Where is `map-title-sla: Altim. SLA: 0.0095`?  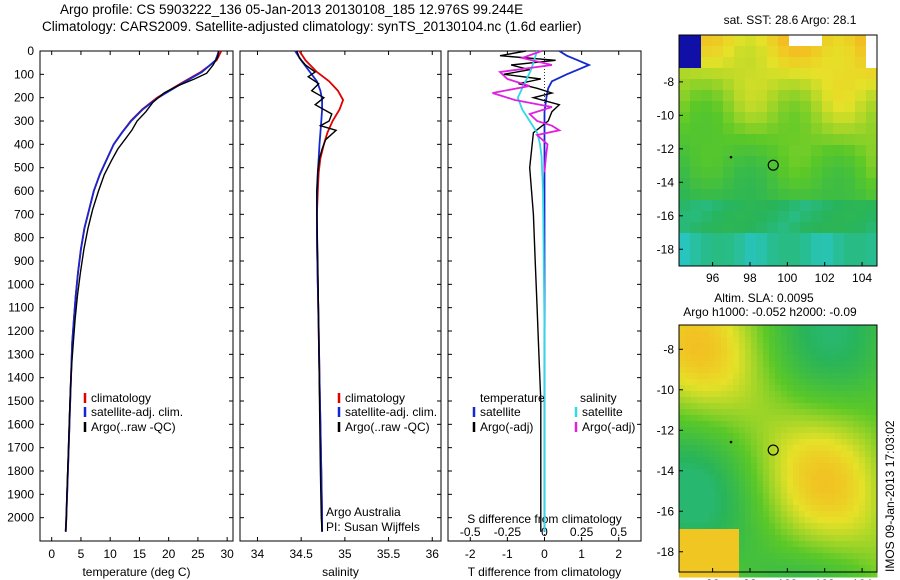
map-title-sla: Altim. SLA: 0.0095 is located at coordinates (764, 298).